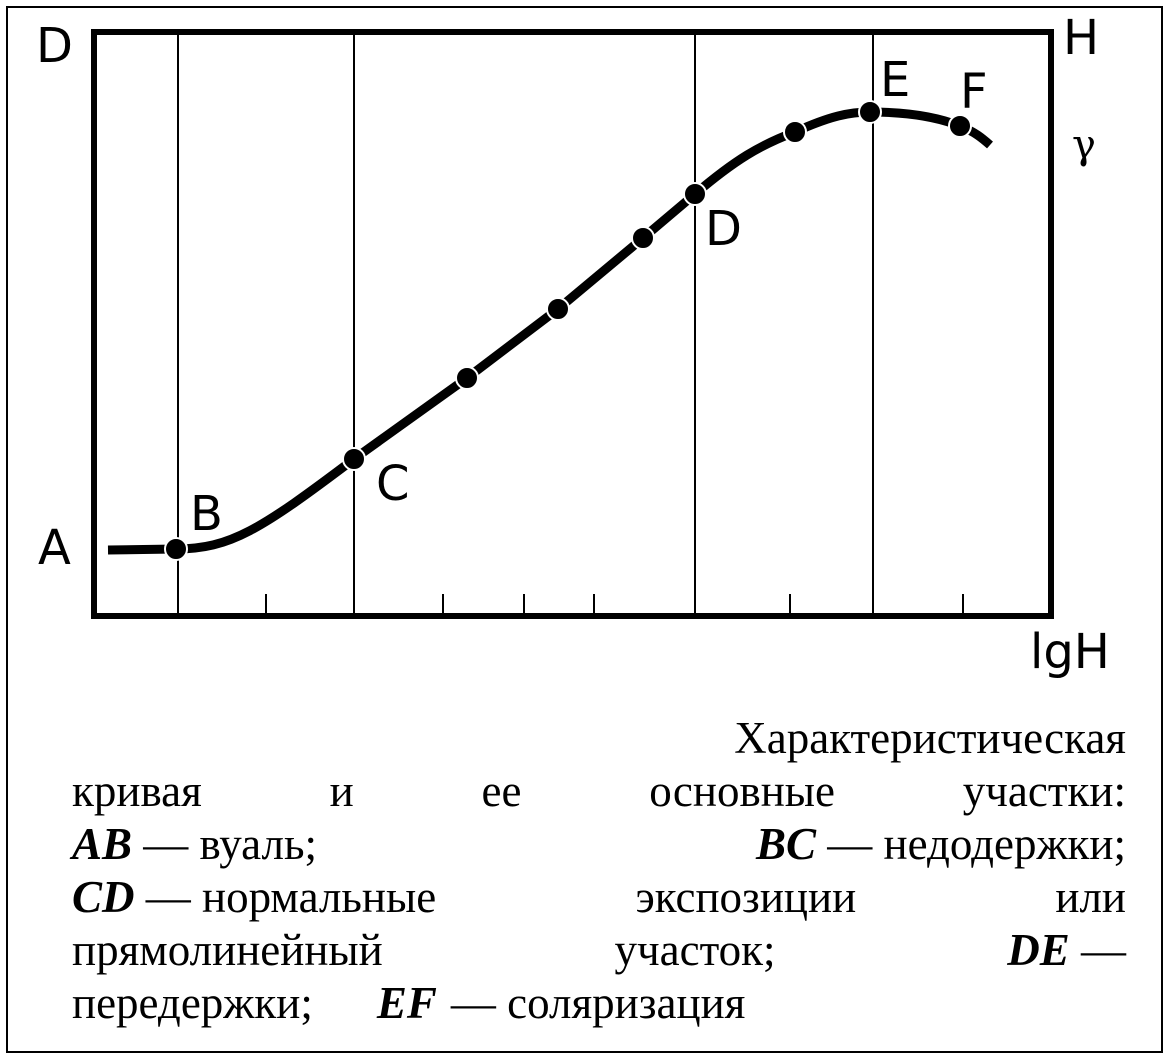 This screenshot has height=1063, width=1173. Describe the element at coordinates (695, 950) in the screenshot. I see `caption-text: участок;` at that location.